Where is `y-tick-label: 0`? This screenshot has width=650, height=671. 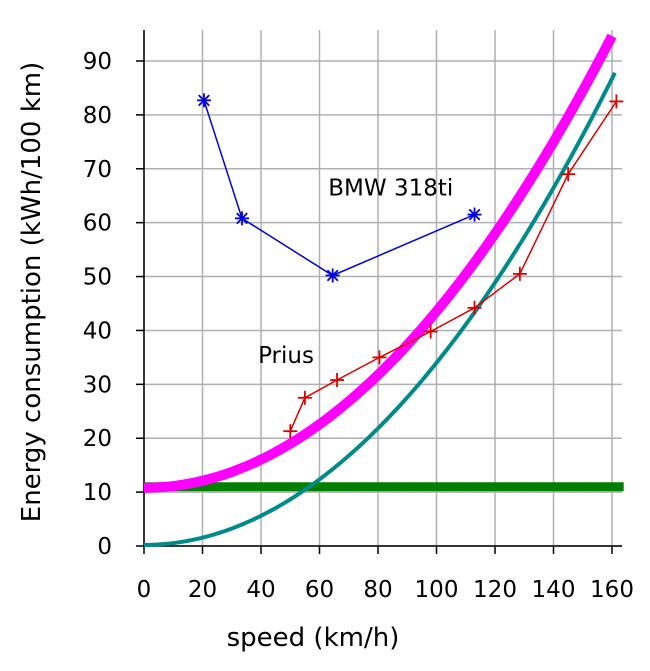 y-tick-label: 0 is located at coordinates (104, 547).